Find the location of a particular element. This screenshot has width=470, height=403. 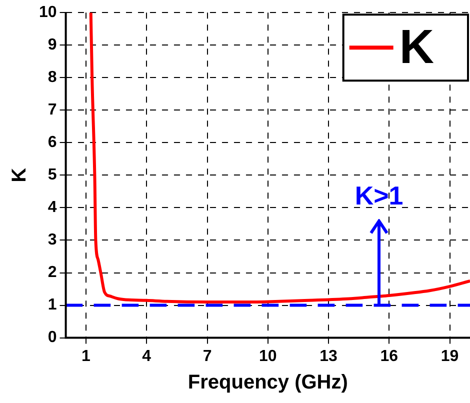

y-tick-label: 4 is located at coordinates (52, 207).